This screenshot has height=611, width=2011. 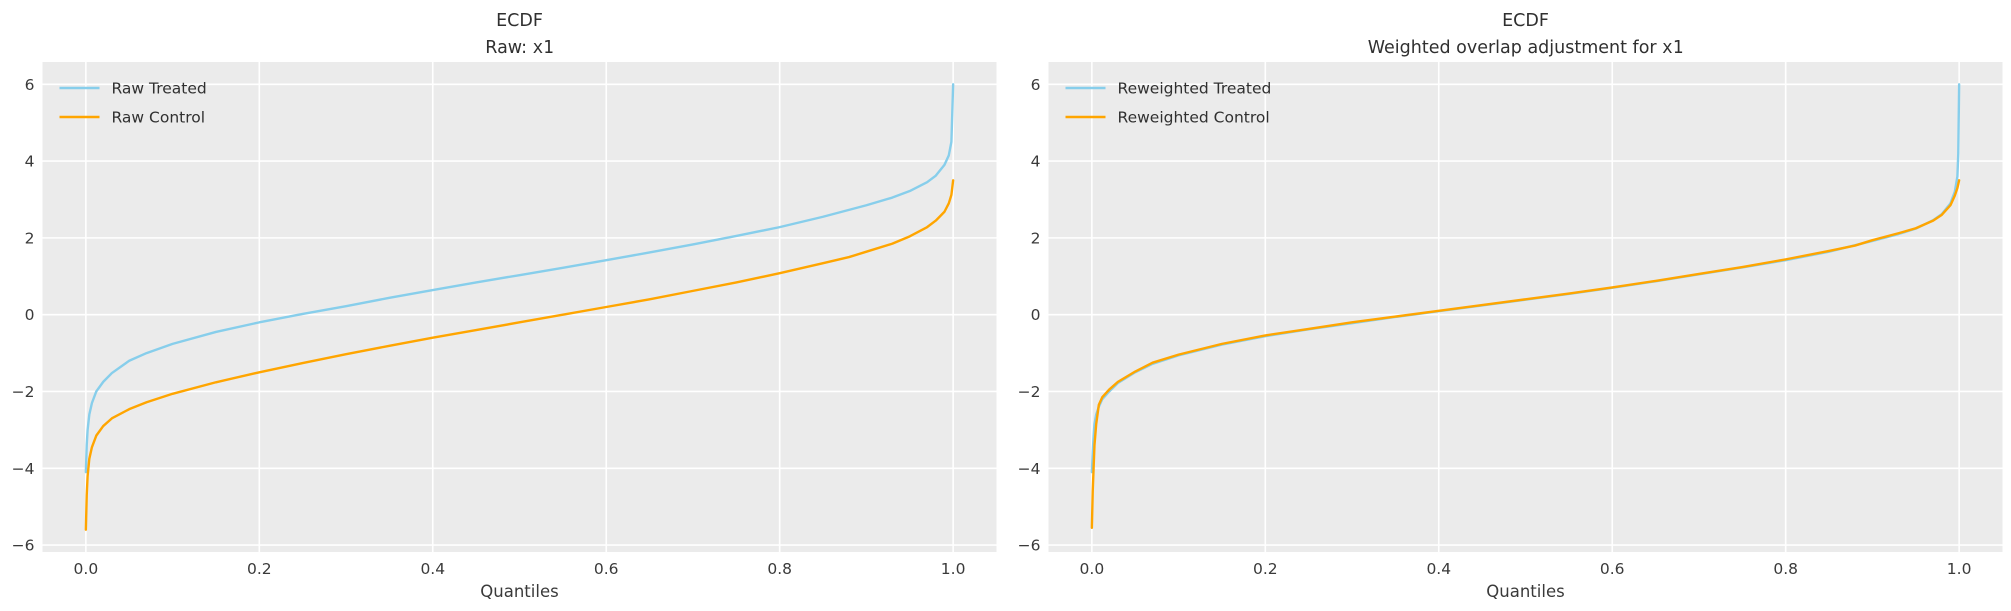 I want to click on legend-label: Raw Treated, so click(x=159, y=89).